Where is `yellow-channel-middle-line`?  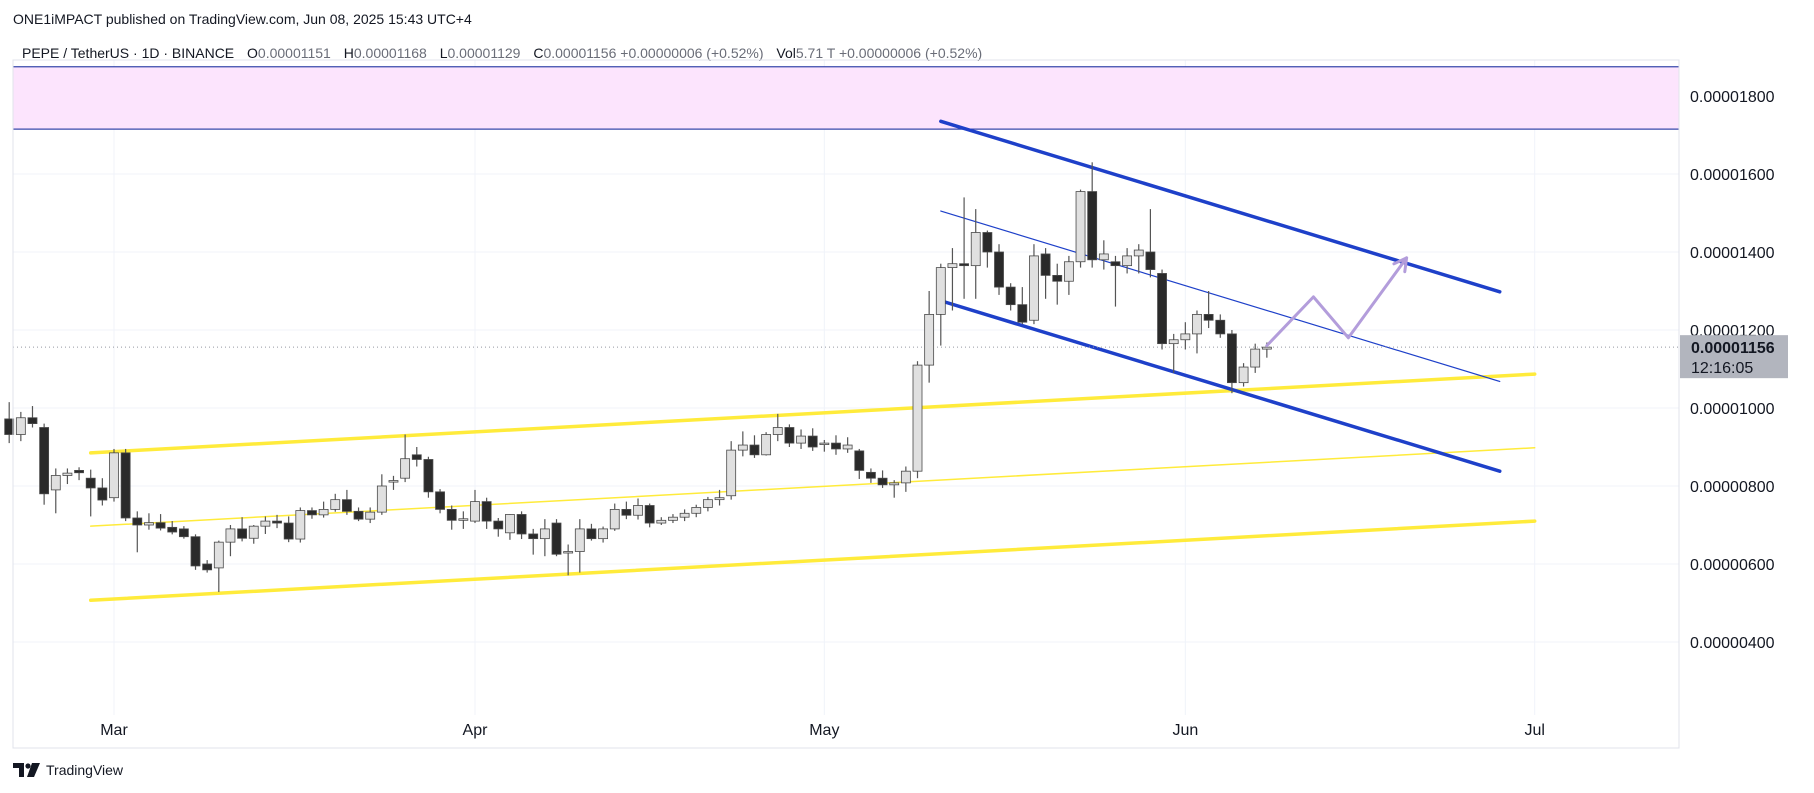 yellow-channel-middle-line is located at coordinates (812, 487).